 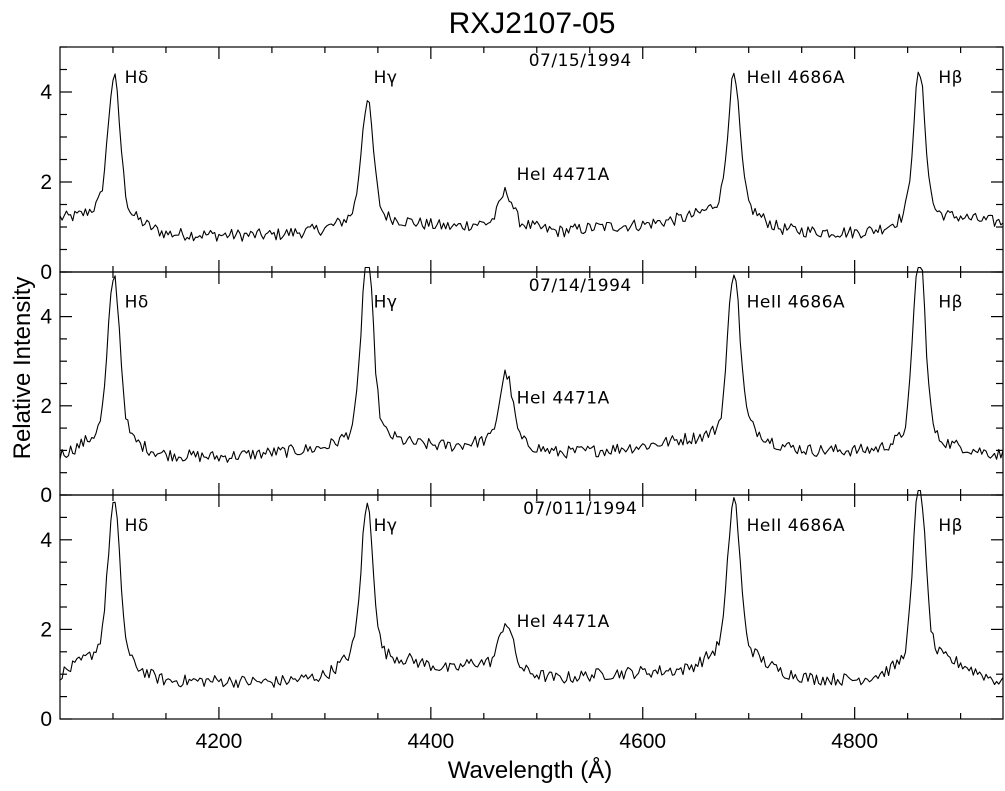 I want to click on x-tick-label: 4200, so click(x=219, y=741).